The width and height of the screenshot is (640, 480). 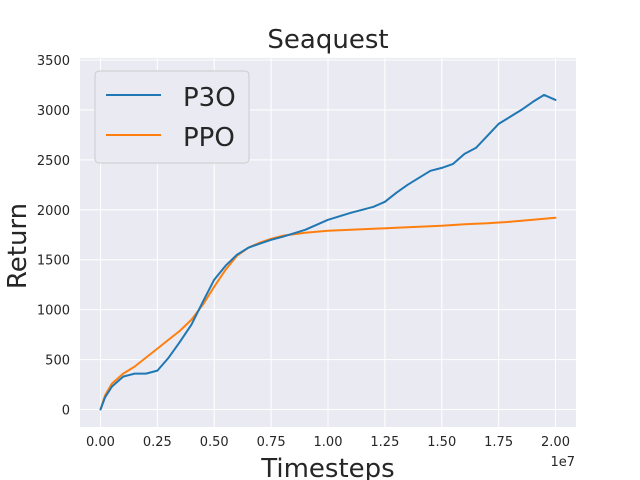 I want to click on x-tick-label: 0.00, so click(x=100, y=442).